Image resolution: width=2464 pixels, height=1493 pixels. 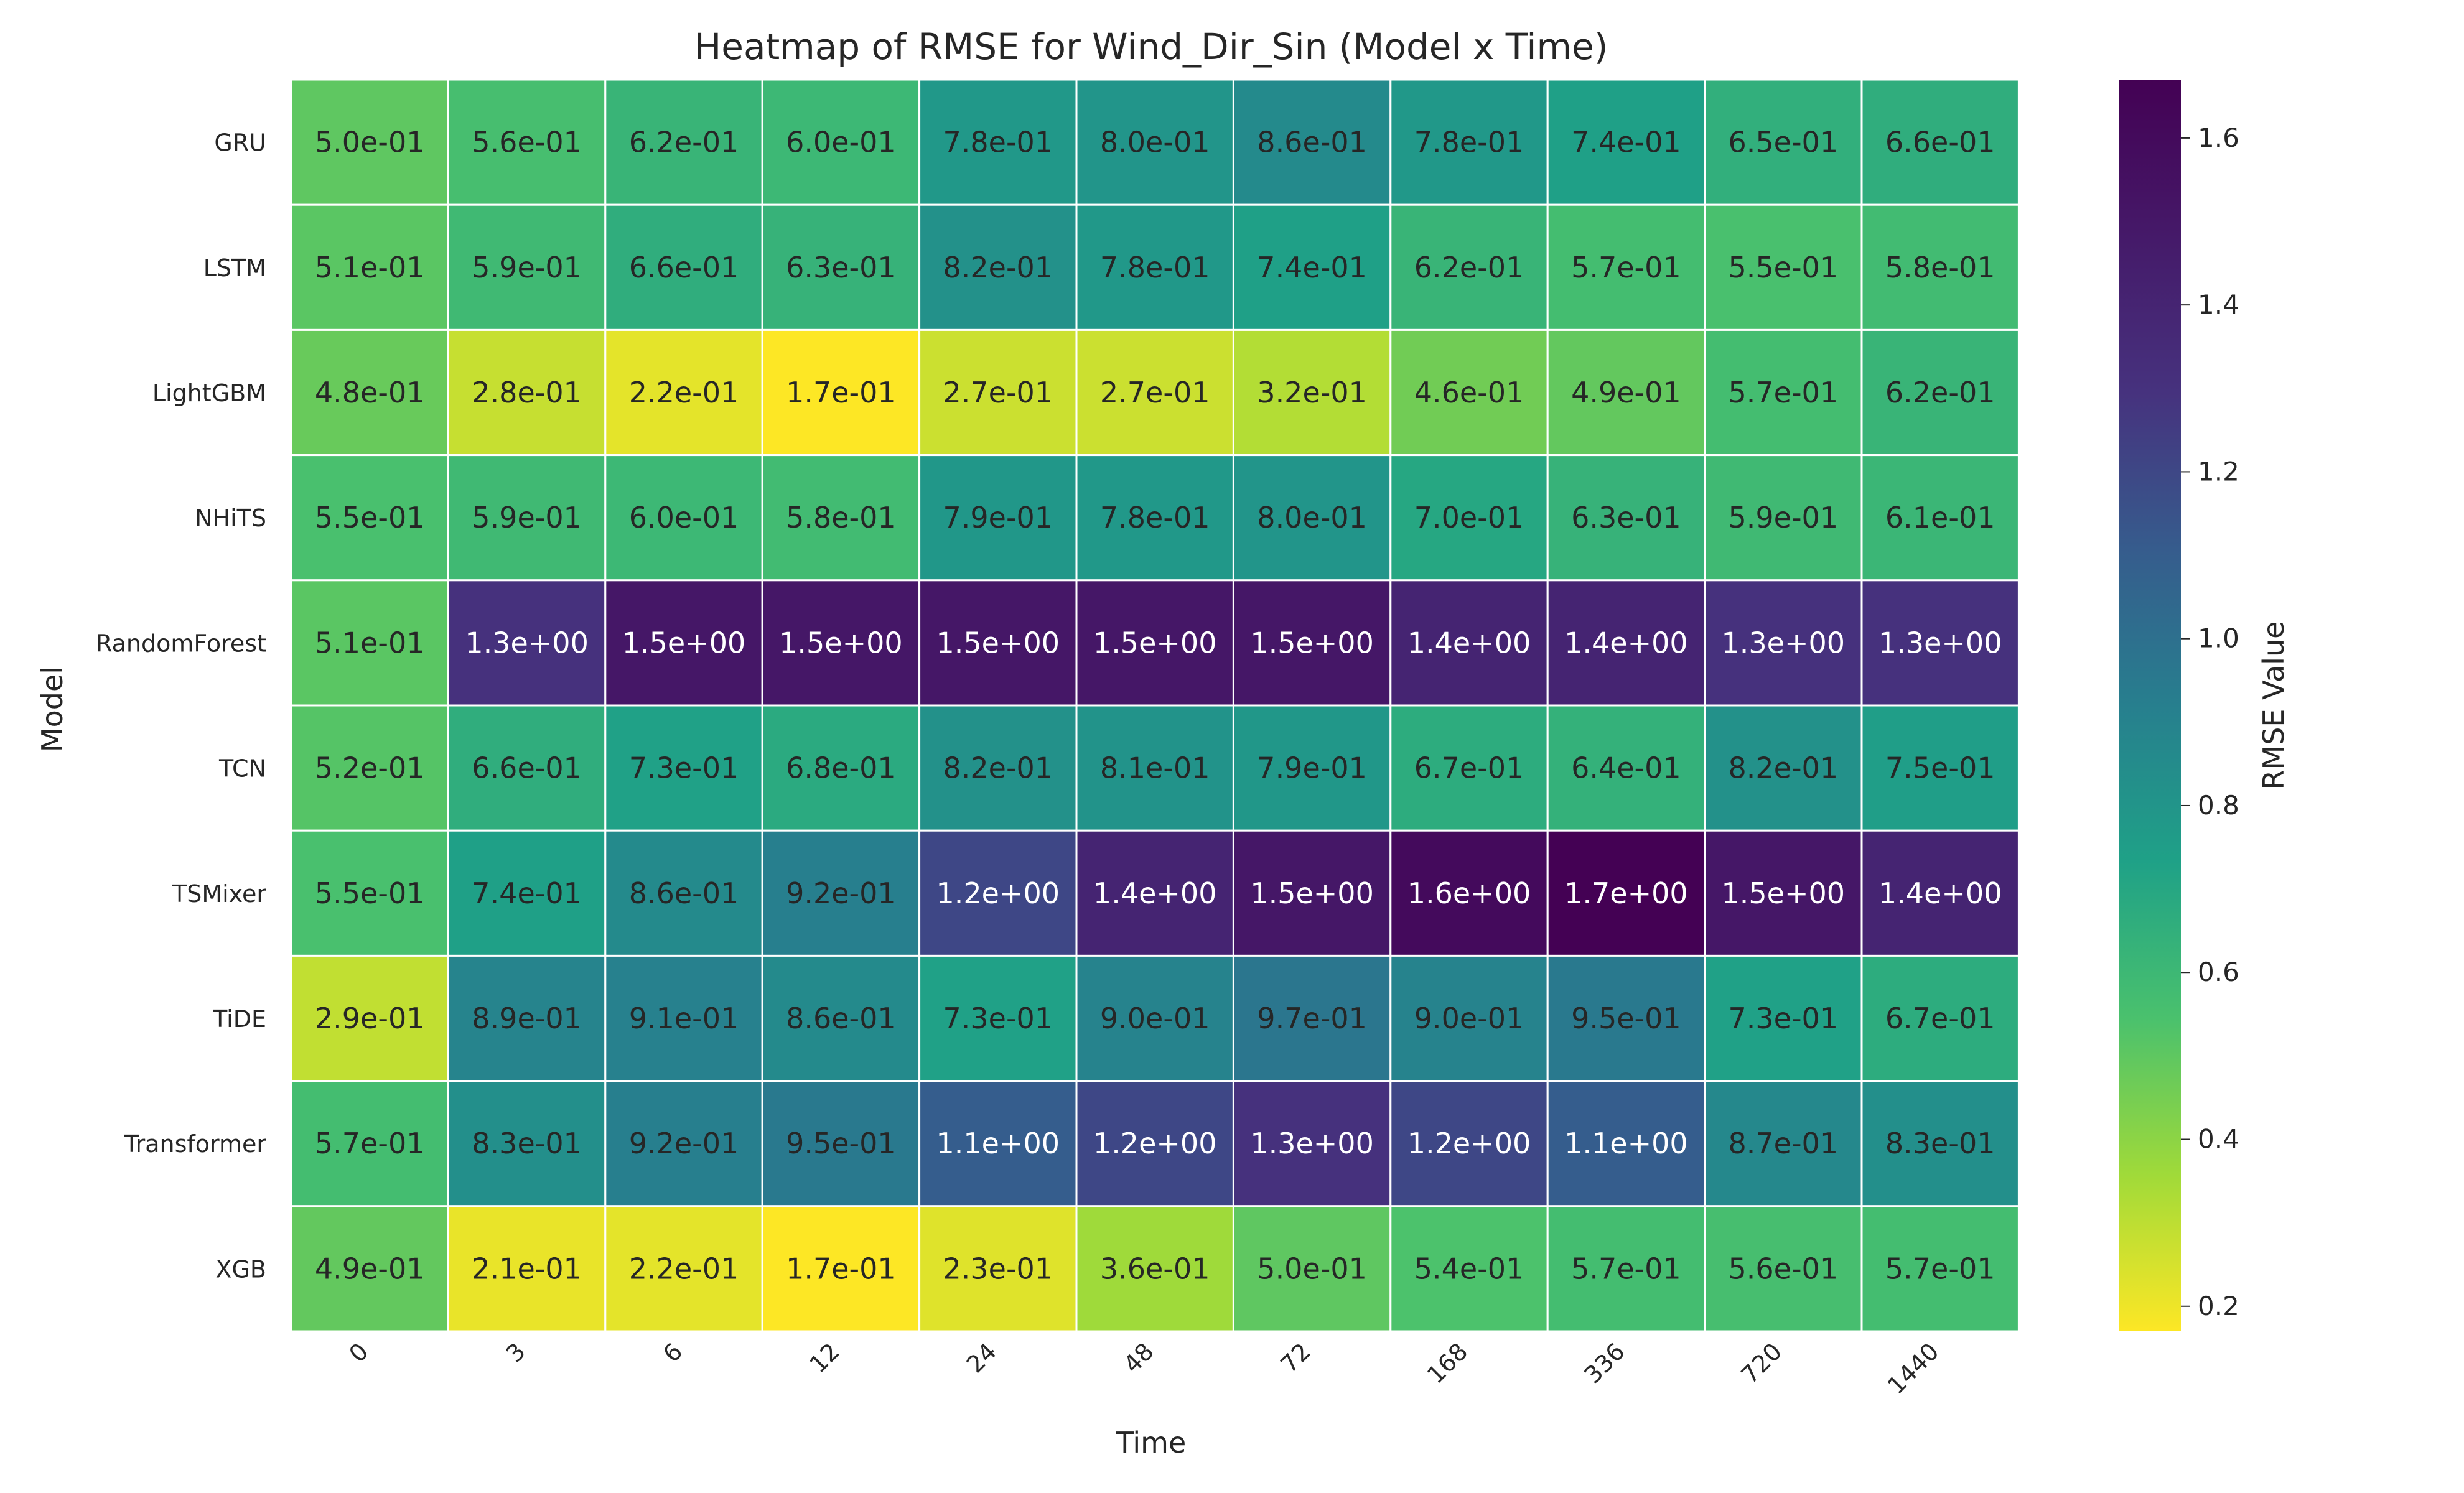 What do you see at coordinates (527, 517) in the screenshot?
I see `cell-value-label: 5.9e-01` at bounding box center [527, 517].